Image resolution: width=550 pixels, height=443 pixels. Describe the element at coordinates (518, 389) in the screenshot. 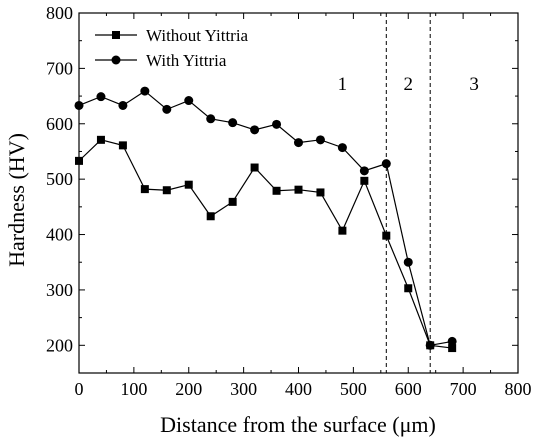

I see `x-tick-label: 800` at that location.